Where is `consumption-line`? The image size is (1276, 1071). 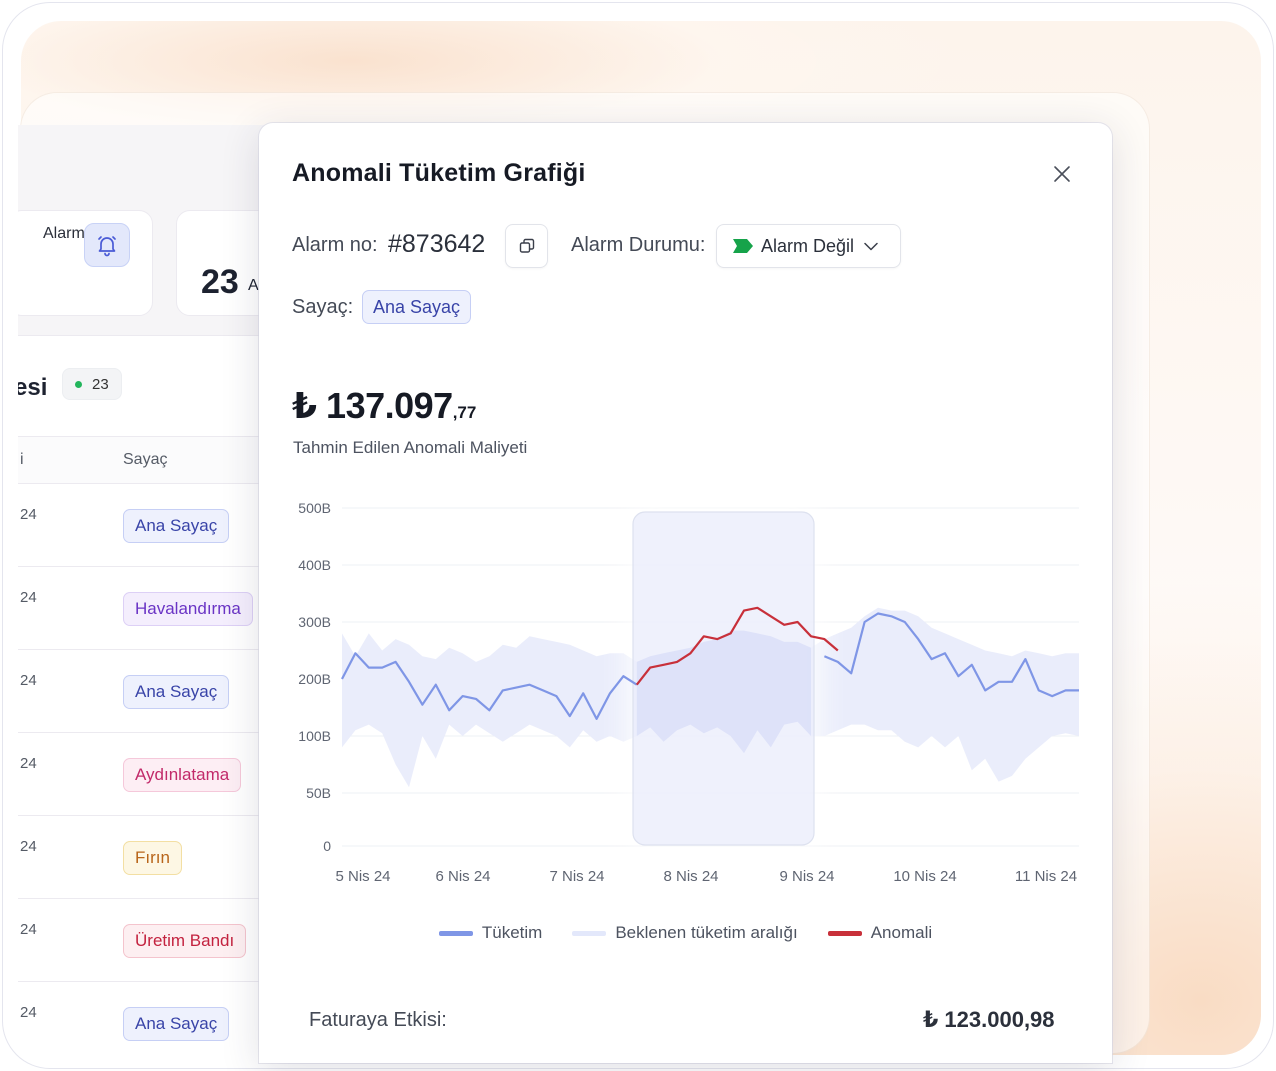 consumption-line is located at coordinates (710, 666).